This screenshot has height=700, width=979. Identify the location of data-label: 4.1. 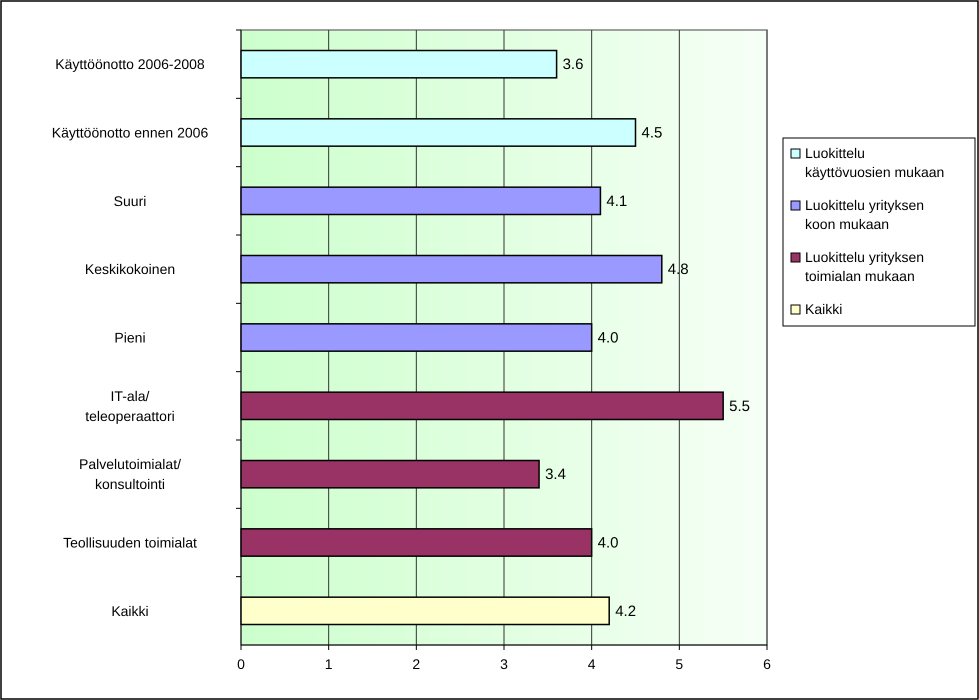
(617, 201).